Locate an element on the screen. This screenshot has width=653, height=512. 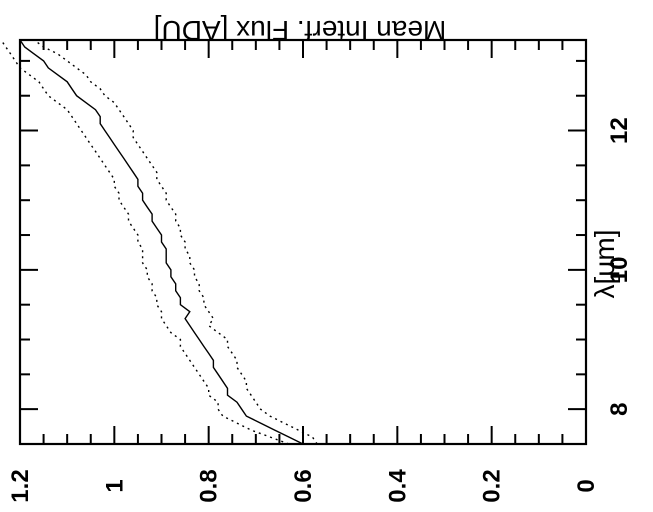
y-tick-label: 1.2 is located at coordinates (20, 485).